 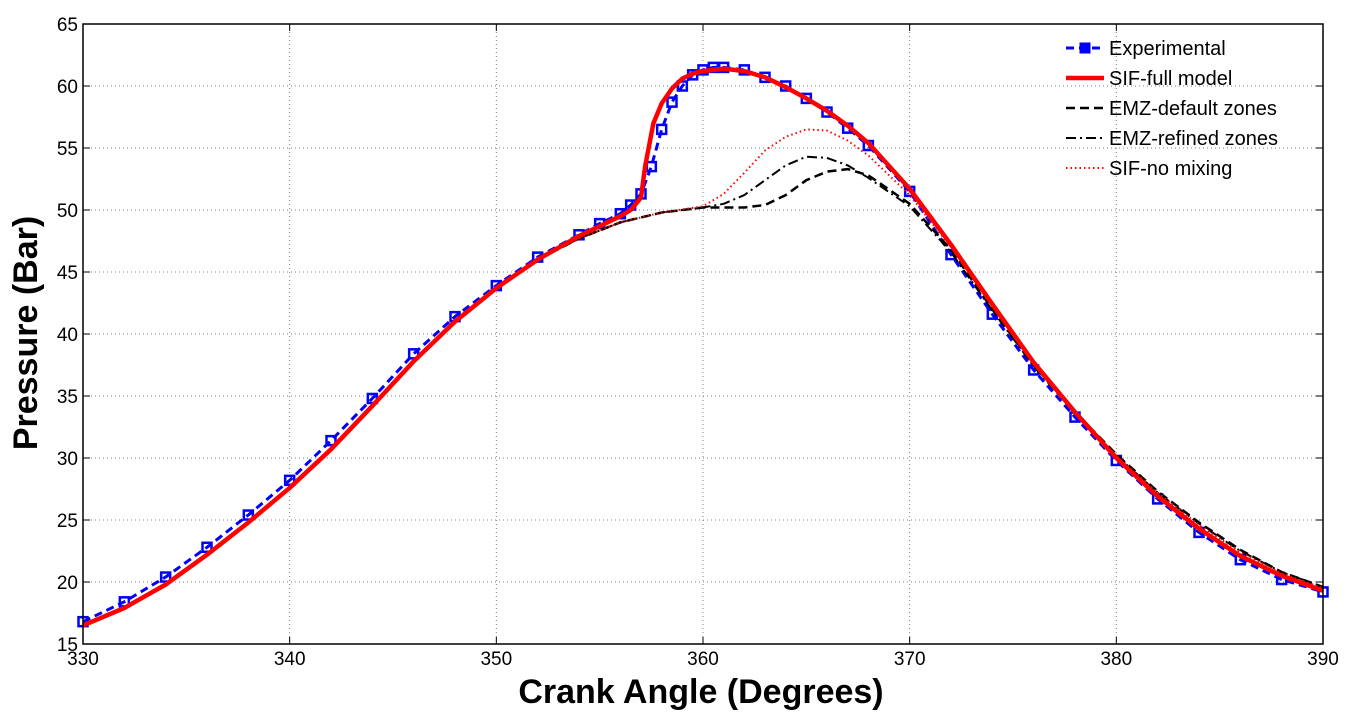 What do you see at coordinates (910, 659) in the screenshot?
I see `x-tick-label: 370` at bounding box center [910, 659].